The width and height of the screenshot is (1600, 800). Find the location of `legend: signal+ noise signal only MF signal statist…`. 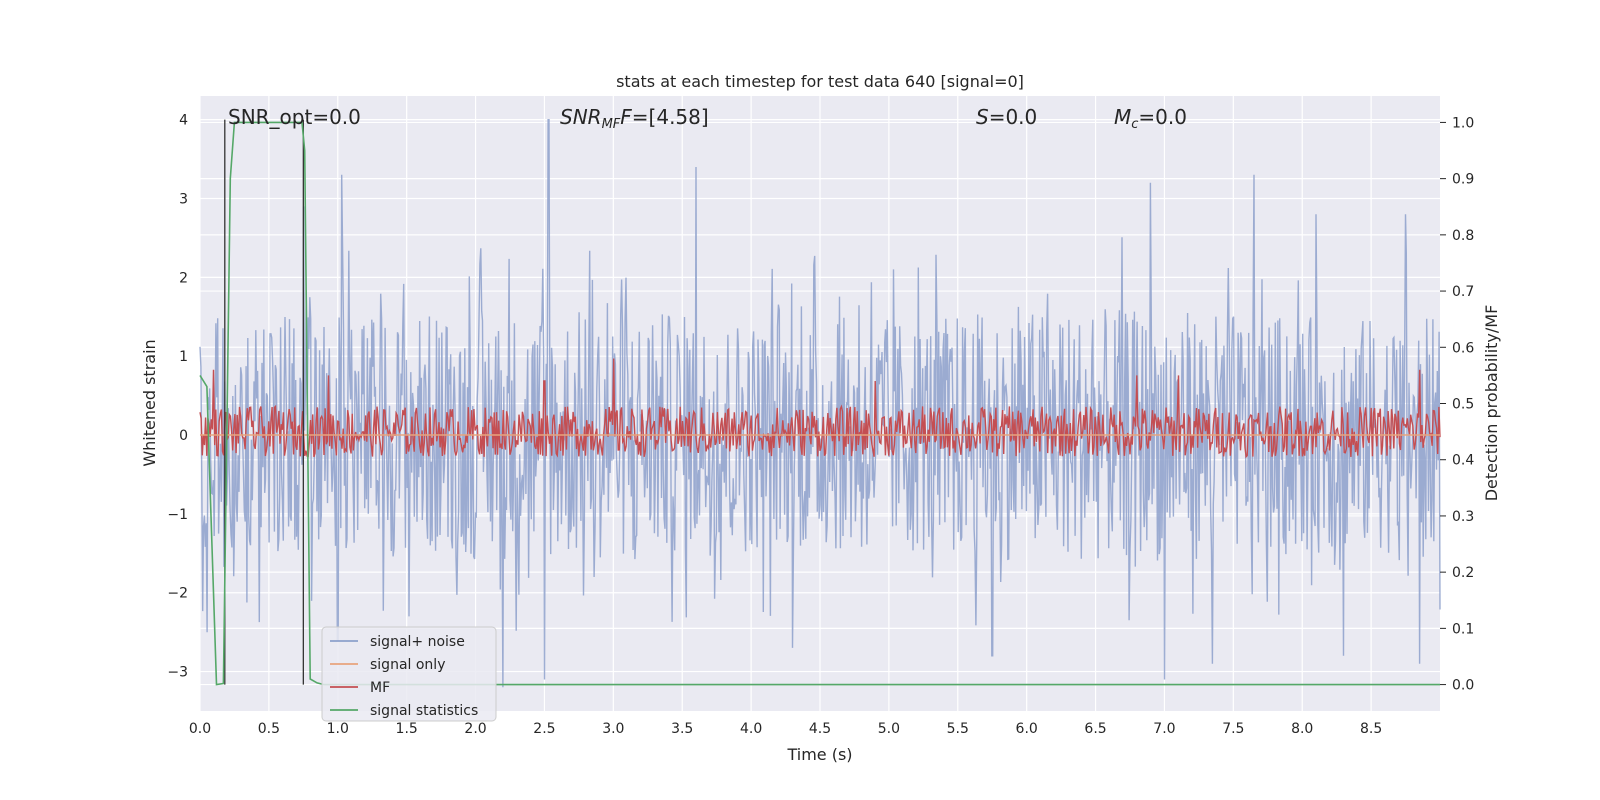

legend: signal+ noise signal only MF signal statist… is located at coordinates (409, 674).